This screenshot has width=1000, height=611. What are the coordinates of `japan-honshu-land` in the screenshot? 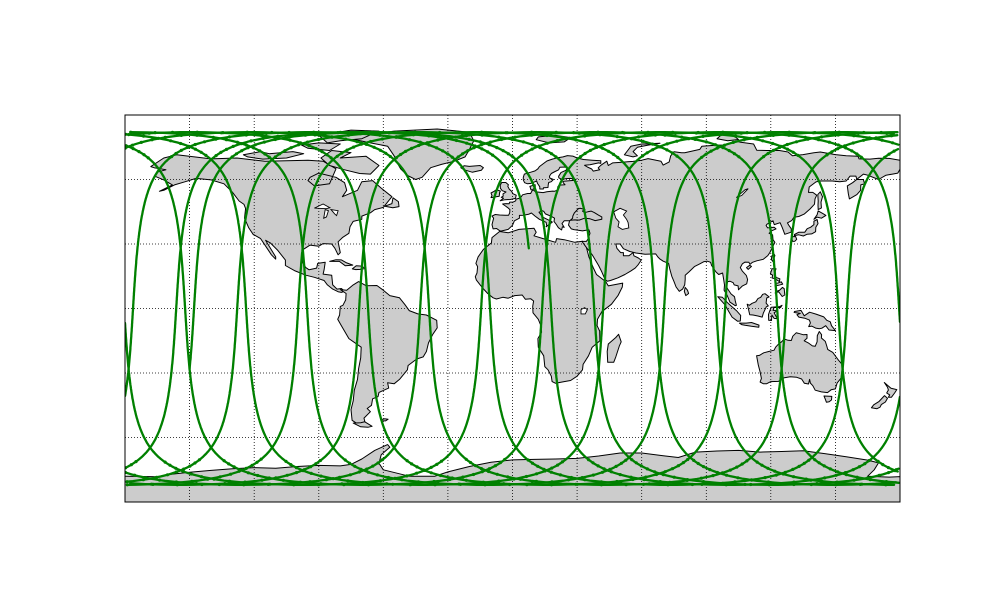 It's located at (806, 228).